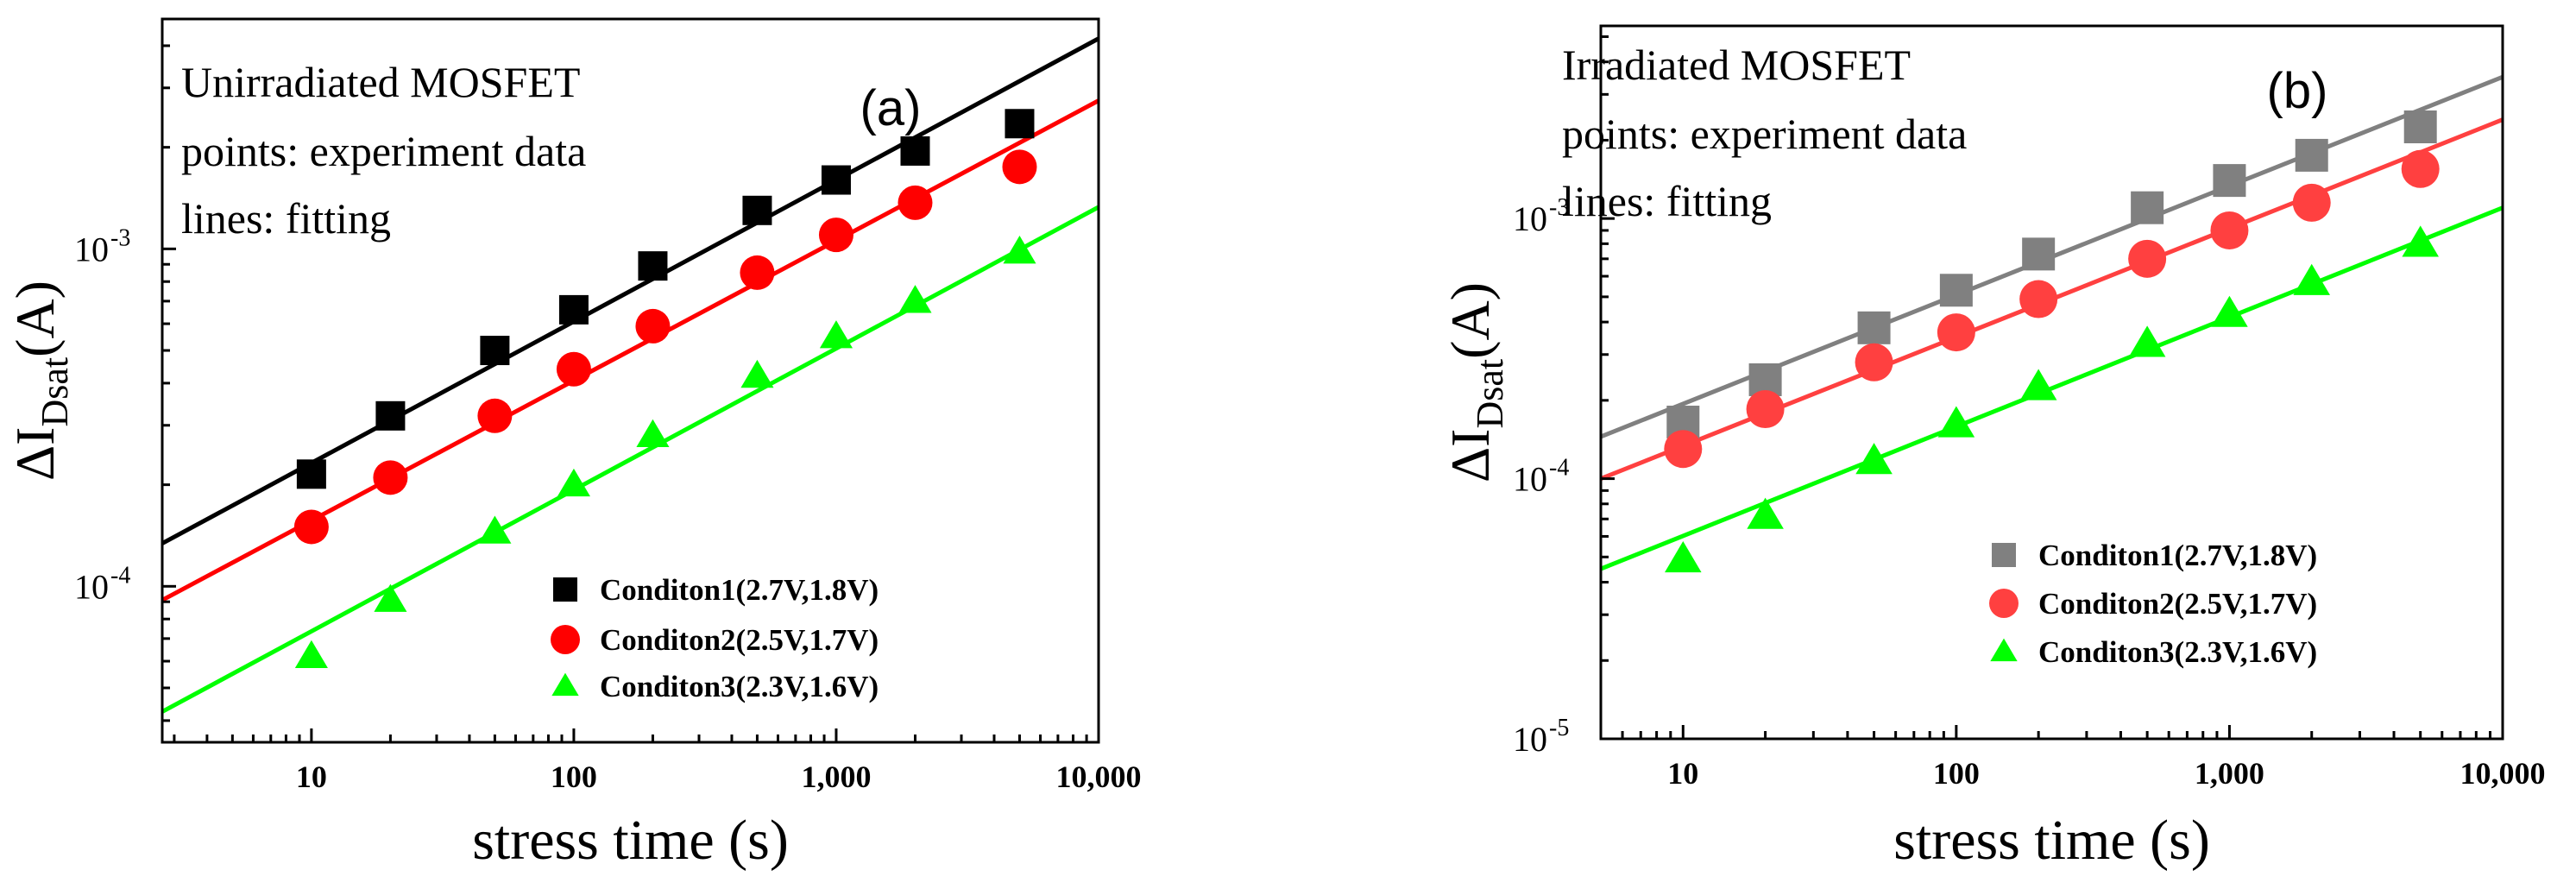  Describe the element at coordinates (891, 108) in the screenshot. I see `panel-label: (a)` at that location.